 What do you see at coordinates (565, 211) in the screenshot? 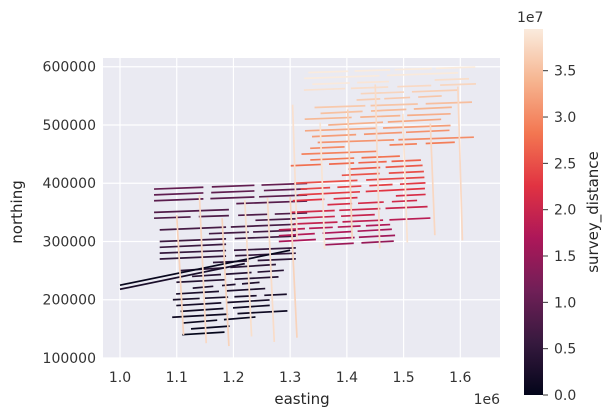
I see `colorbar-tick-label: 2.0` at bounding box center [565, 211].